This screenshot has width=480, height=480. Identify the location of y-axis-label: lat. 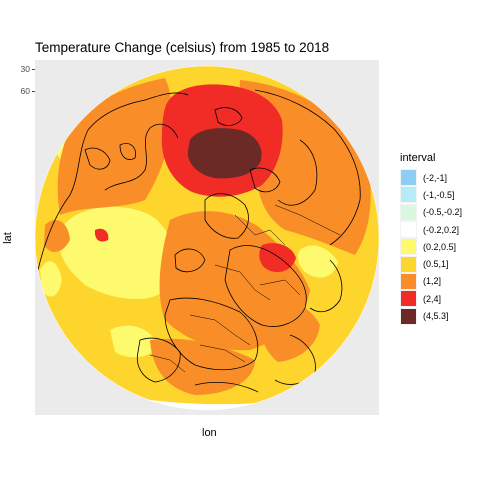
(7, 238).